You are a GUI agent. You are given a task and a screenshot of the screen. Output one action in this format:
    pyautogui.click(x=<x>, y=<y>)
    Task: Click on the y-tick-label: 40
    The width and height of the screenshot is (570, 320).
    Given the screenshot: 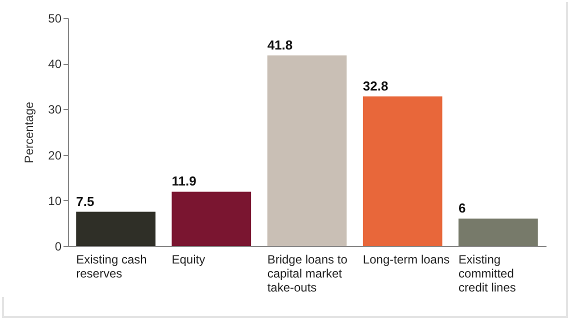 What is the action you would take?
    pyautogui.click(x=55, y=64)
    